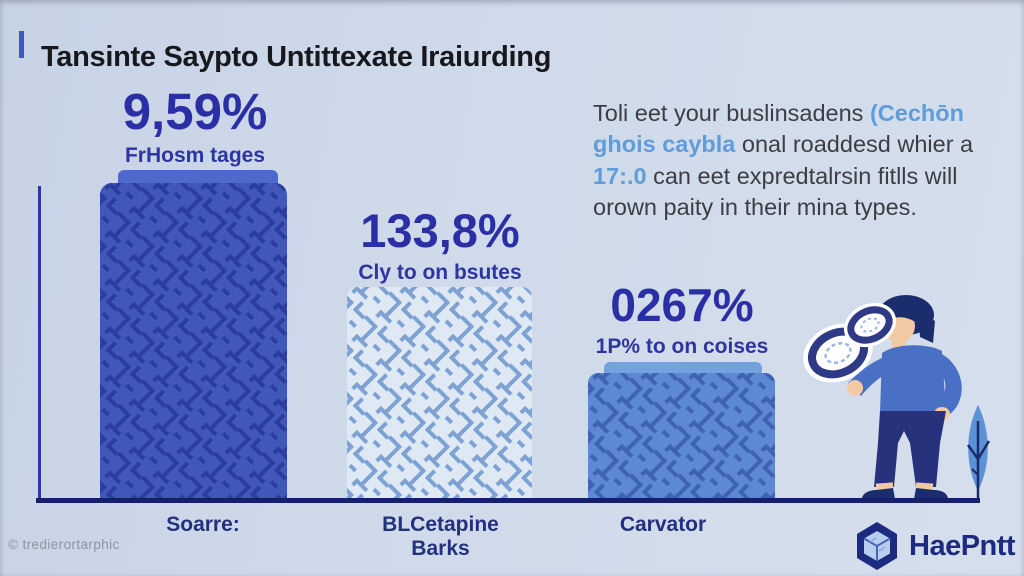  Describe the element at coordinates (870, 325) in the screenshot. I see `patterned-disc-small` at that location.